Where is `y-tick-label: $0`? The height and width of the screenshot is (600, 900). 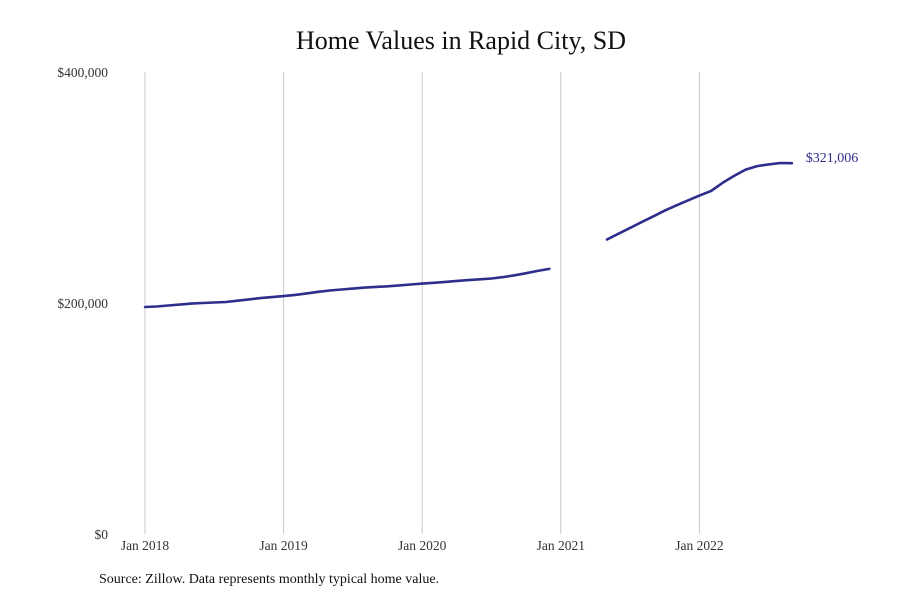 y-tick-label: $0 is located at coordinates (102, 534).